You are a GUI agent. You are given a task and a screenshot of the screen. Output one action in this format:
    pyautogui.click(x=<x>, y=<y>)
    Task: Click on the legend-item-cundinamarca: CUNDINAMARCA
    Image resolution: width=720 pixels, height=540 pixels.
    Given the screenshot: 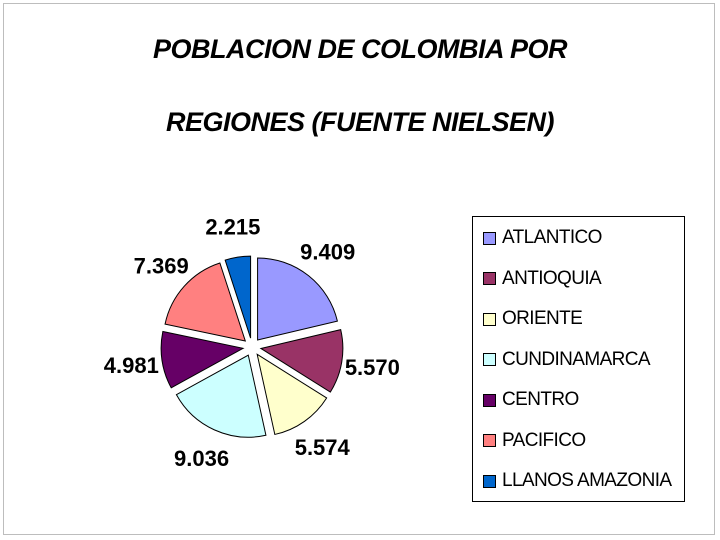 What is the action you would take?
    pyautogui.click(x=567, y=360)
    